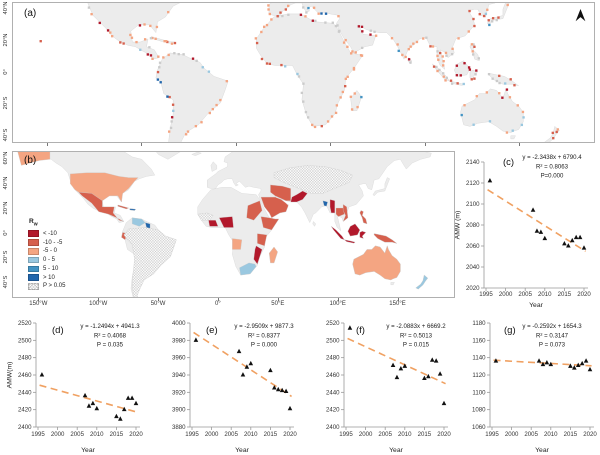 The width and height of the screenshot is (600, 455). What do you see at coordinates (584, 294) in the screenshot?
I see `x-tick-label: 2020` at bounding box center [584, 294].